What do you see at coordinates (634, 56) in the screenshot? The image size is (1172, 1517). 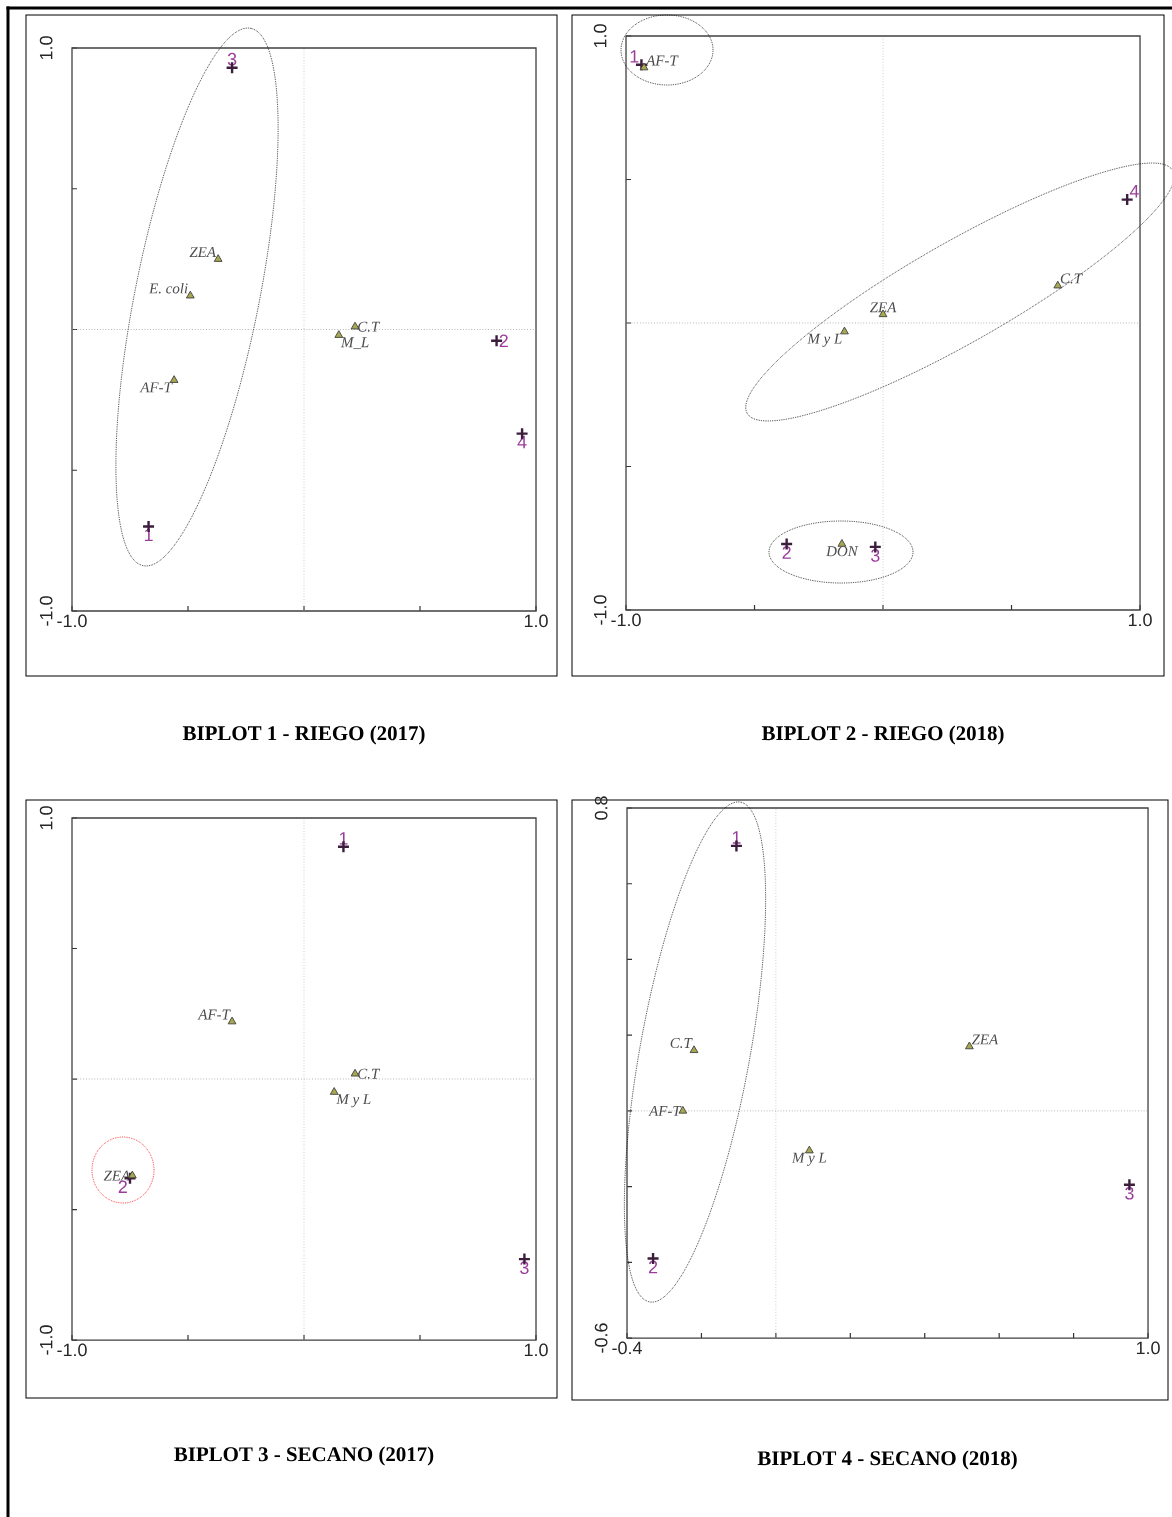 I see `annotation: 1` at bounding box center [634, 56].